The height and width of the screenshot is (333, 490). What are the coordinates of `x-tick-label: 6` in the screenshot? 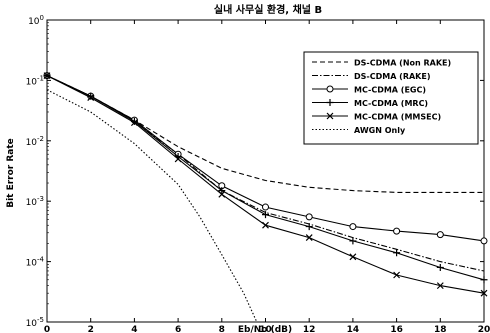 It's located at (178, 329).